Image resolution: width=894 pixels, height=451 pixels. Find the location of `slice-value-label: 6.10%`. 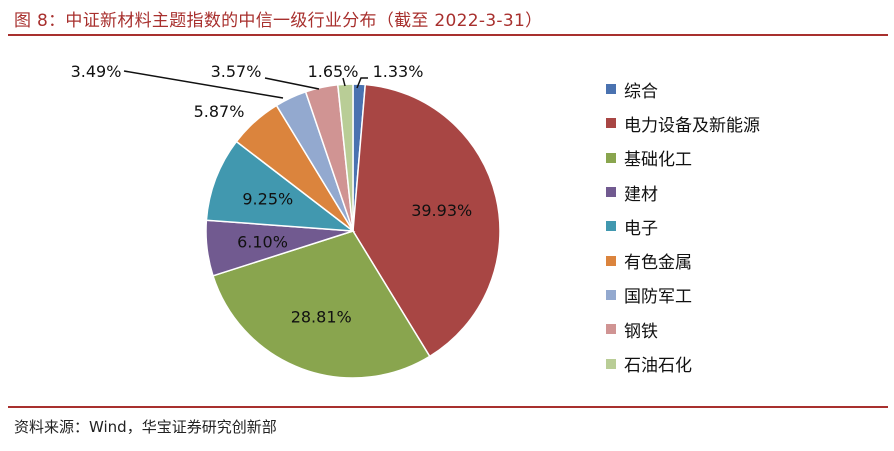

slice-value-label: 6.10% is located at coordinates (262, 242).